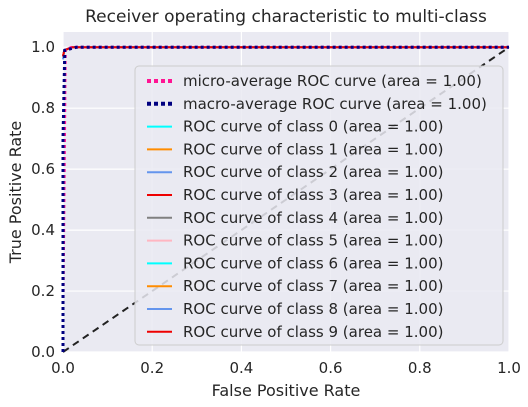 This screenshot has width=528, height=407. What do you see at coordinates (286, 390) in the screenshot?
I see `x-axis-label: False Positive Rate` at bounding box center [286, 390].